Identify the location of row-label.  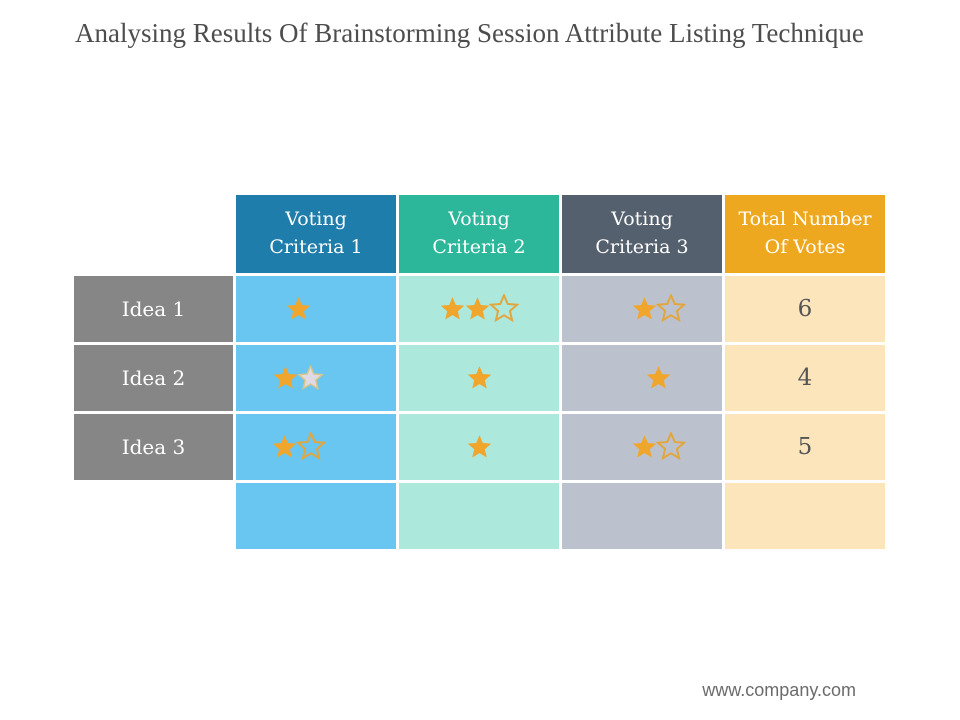
(153, 516).